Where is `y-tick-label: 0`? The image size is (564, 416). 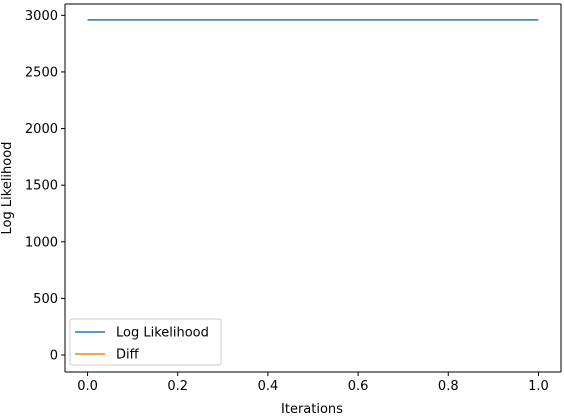 y-tick-label: 0 is located at coordinates (54, 356).